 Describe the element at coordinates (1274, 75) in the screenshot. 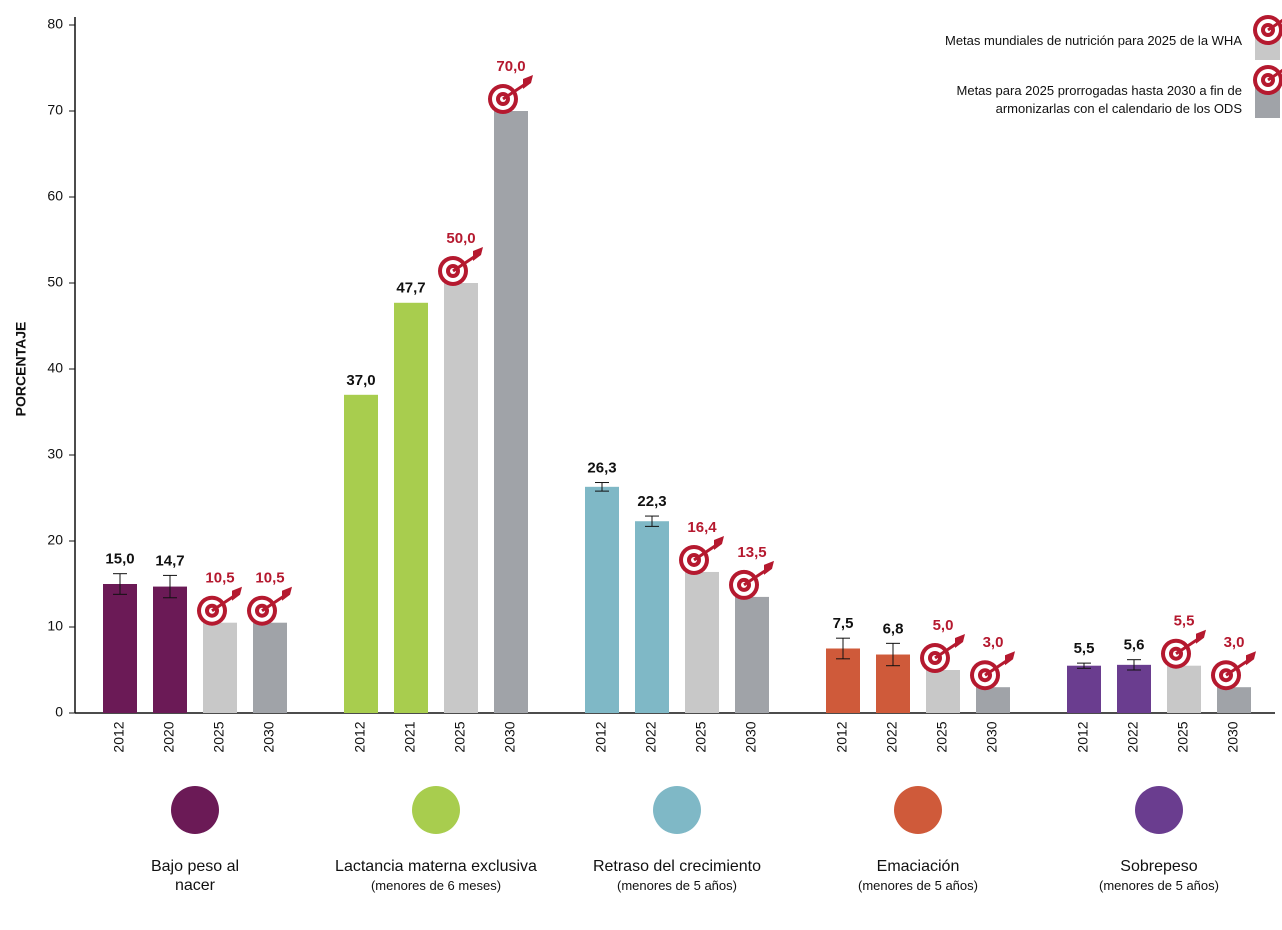

I see `target-arrow` at that location.